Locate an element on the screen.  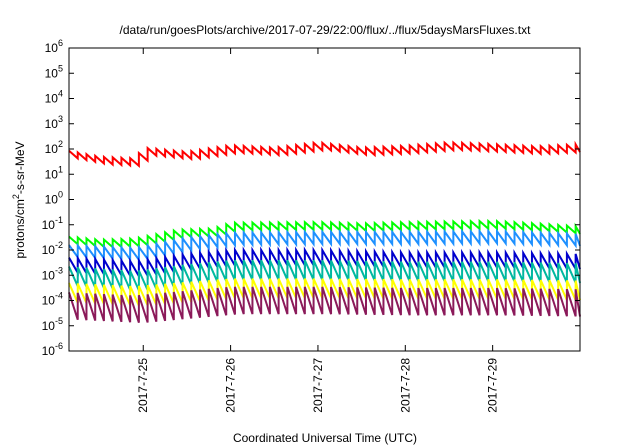
y-tick-label-exp: -2 is located at coordinates (59, 245).